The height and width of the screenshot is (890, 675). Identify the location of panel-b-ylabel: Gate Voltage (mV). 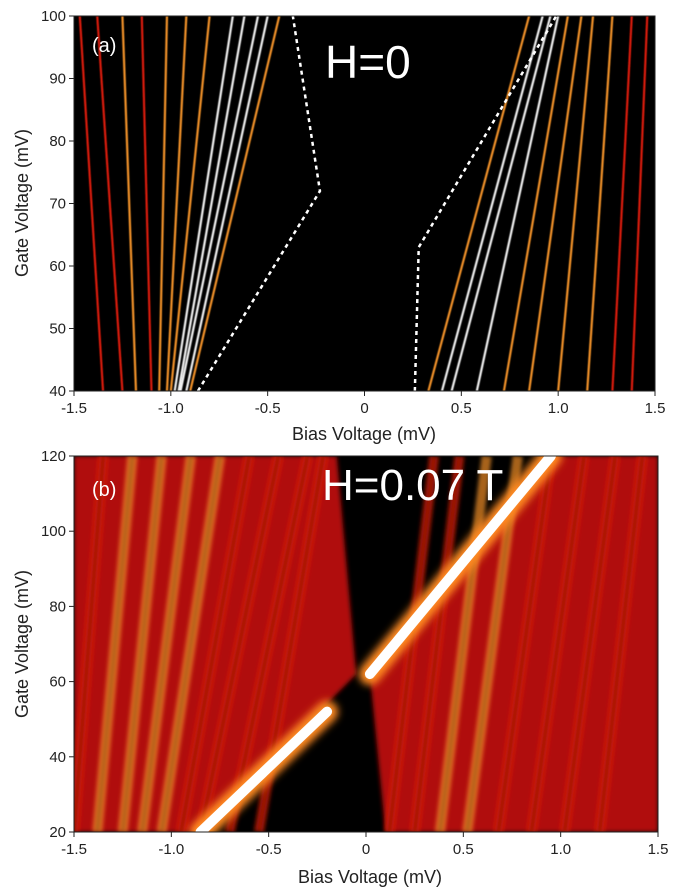
(22, 644).